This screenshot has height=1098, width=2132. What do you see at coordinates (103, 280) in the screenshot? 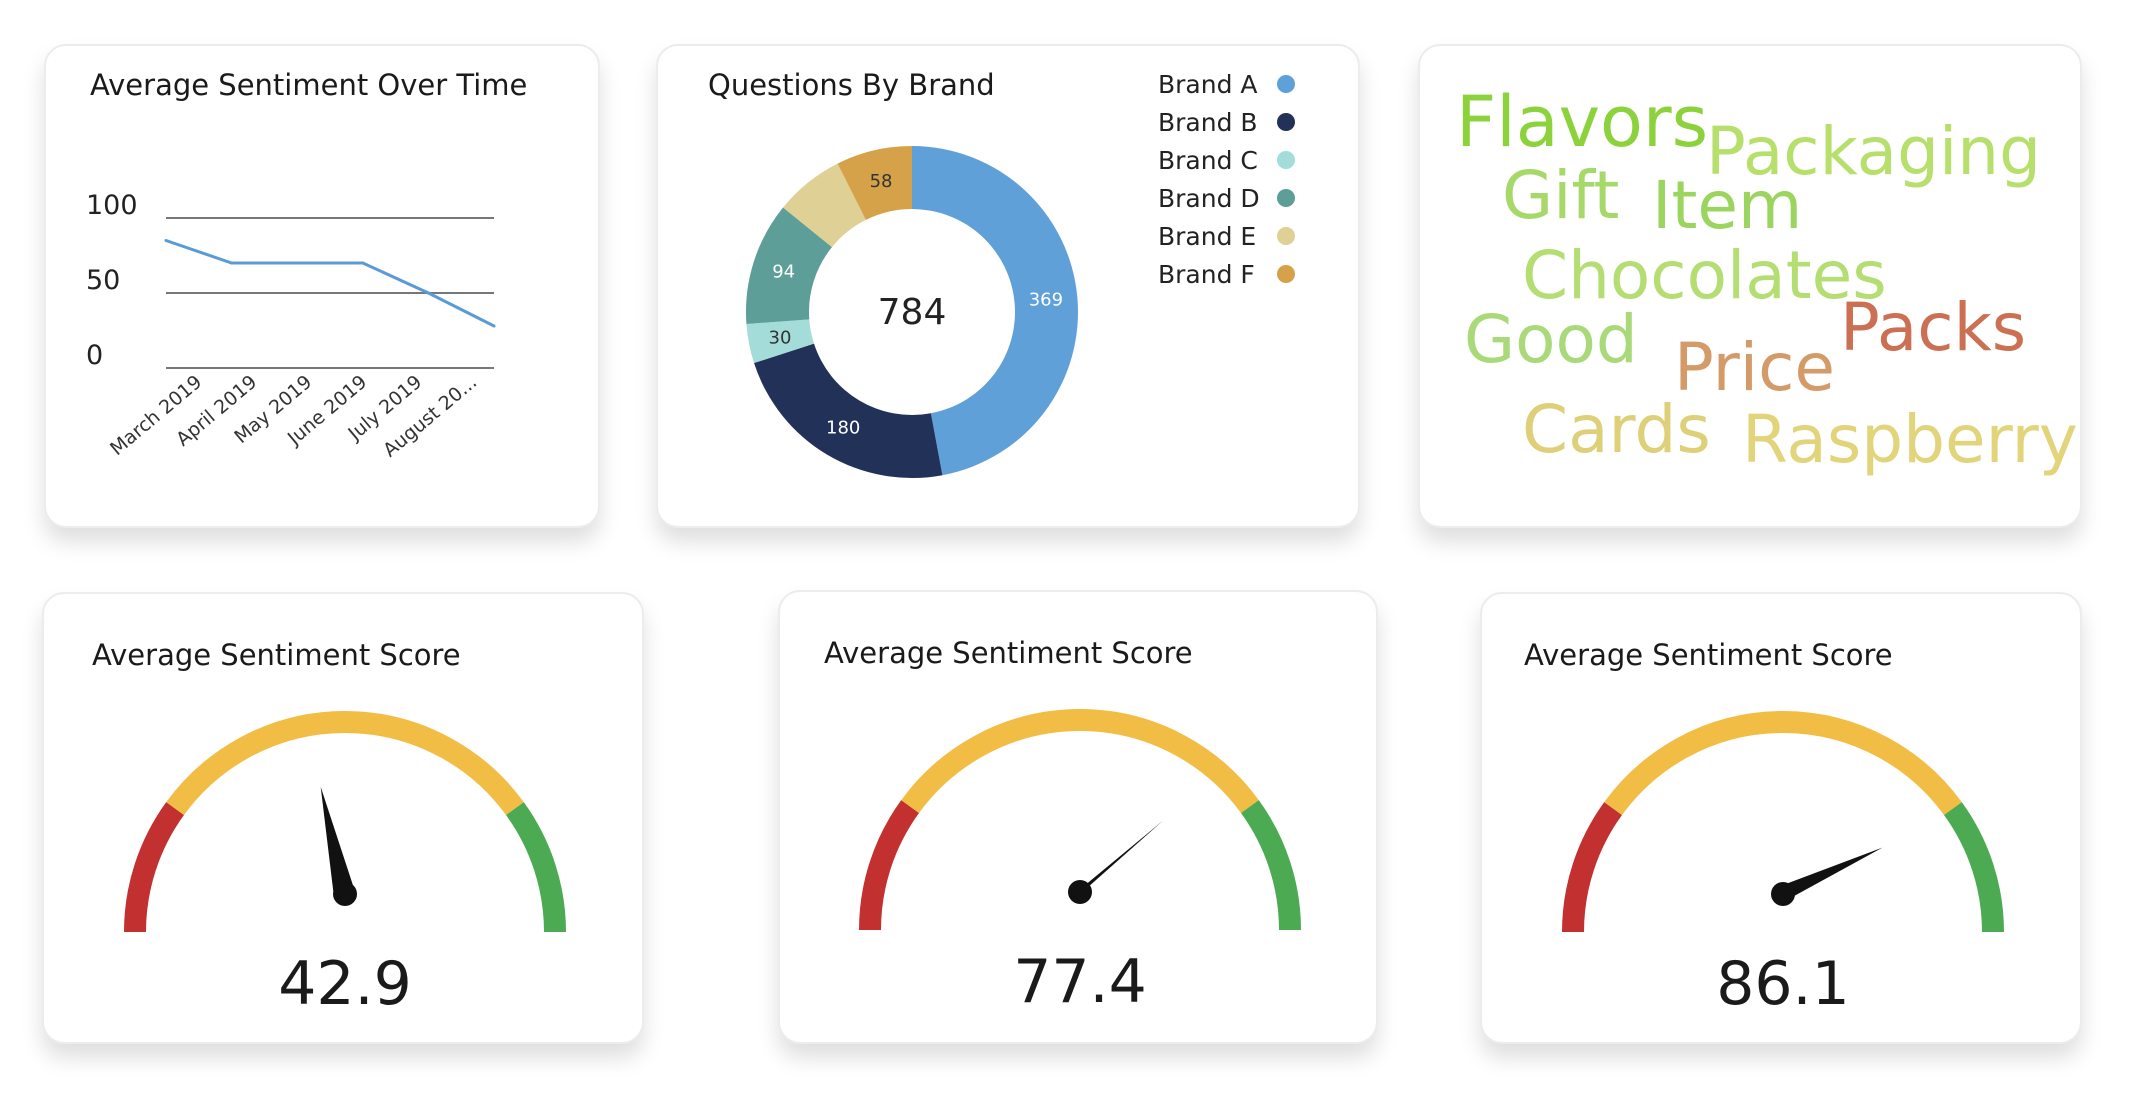
I see `y-tick-label: 50` at bounding box center [103, 280].